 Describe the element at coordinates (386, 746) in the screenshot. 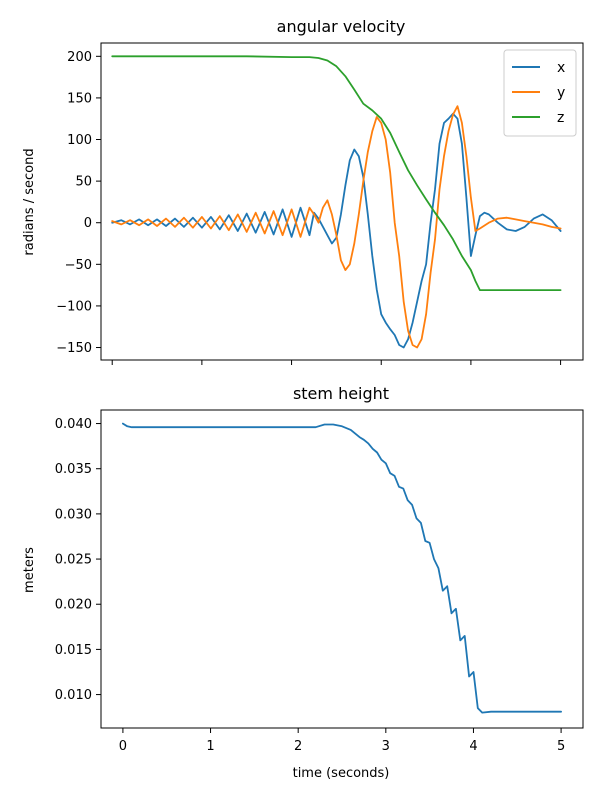

I see `stem-height-xtick-label: 3` at that location.